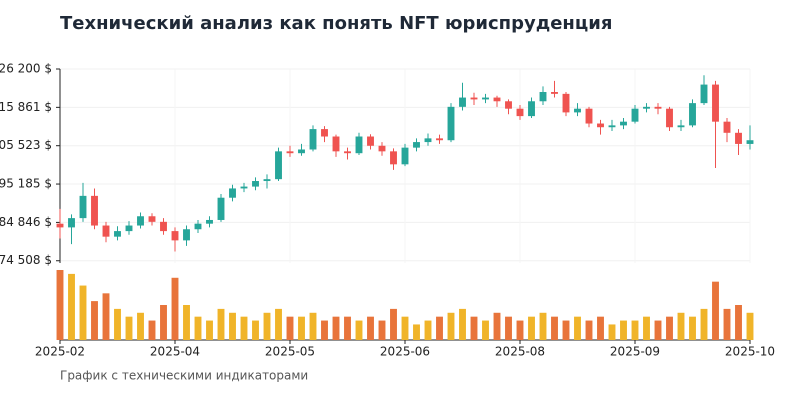  Describe the element at coordinates (60, 352) in the screenshot. I see `x-tick-label: 2025-02` at that location.